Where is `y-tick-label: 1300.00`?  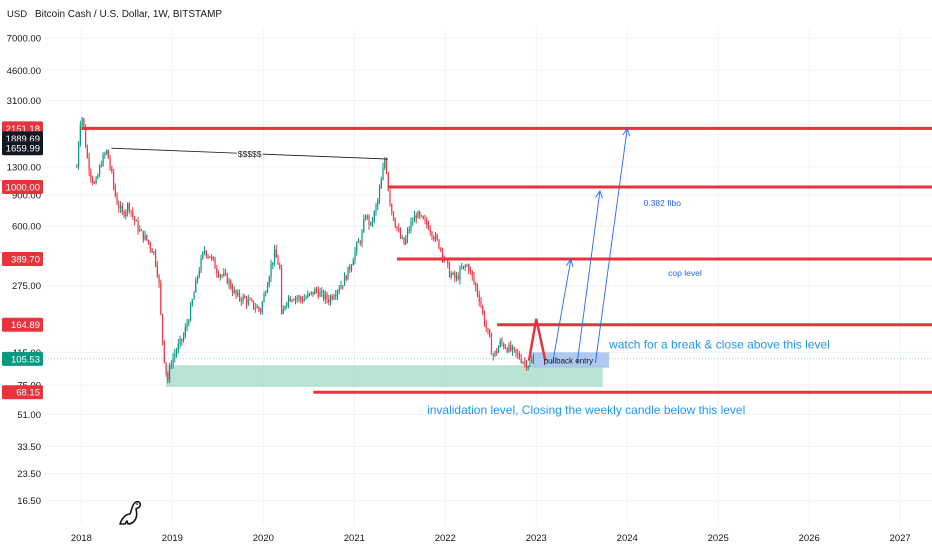
y-tick-label: 1300.00 is located at coordinates (24, 167).